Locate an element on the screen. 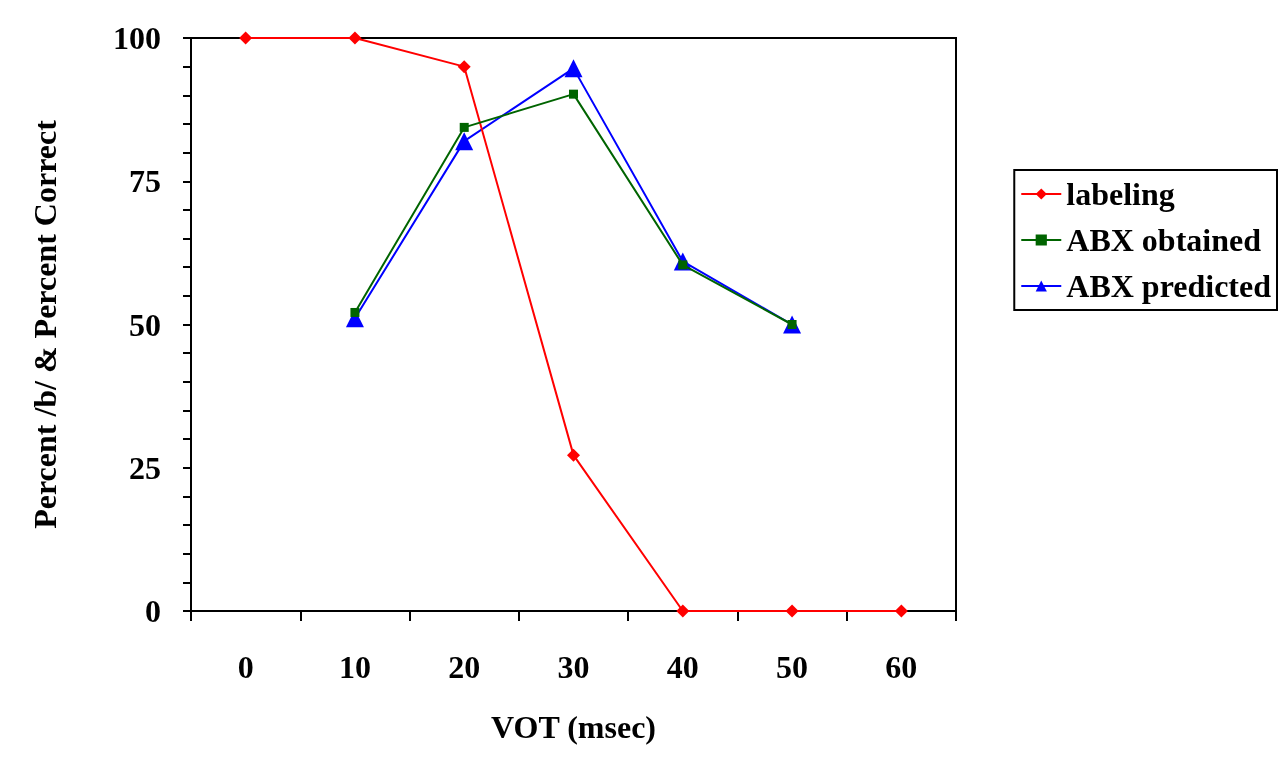  x-tick-label: 20 is located at coordinates (464, 667).